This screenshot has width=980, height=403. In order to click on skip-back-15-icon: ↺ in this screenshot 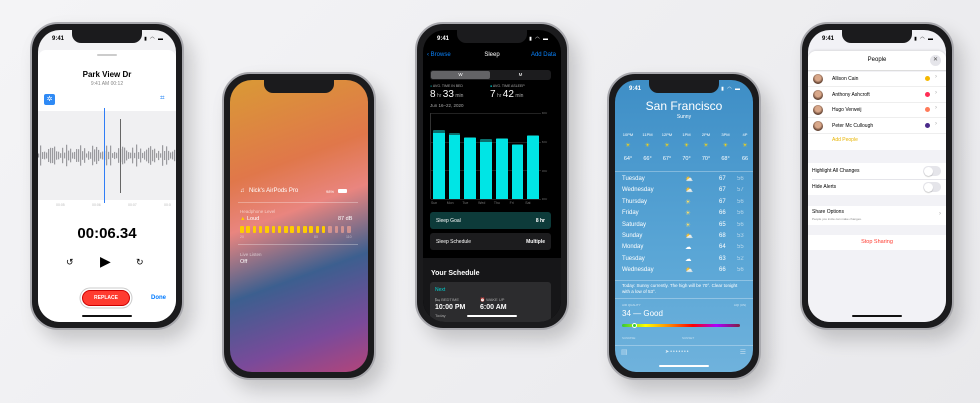, I will do `click(70, 262)`.